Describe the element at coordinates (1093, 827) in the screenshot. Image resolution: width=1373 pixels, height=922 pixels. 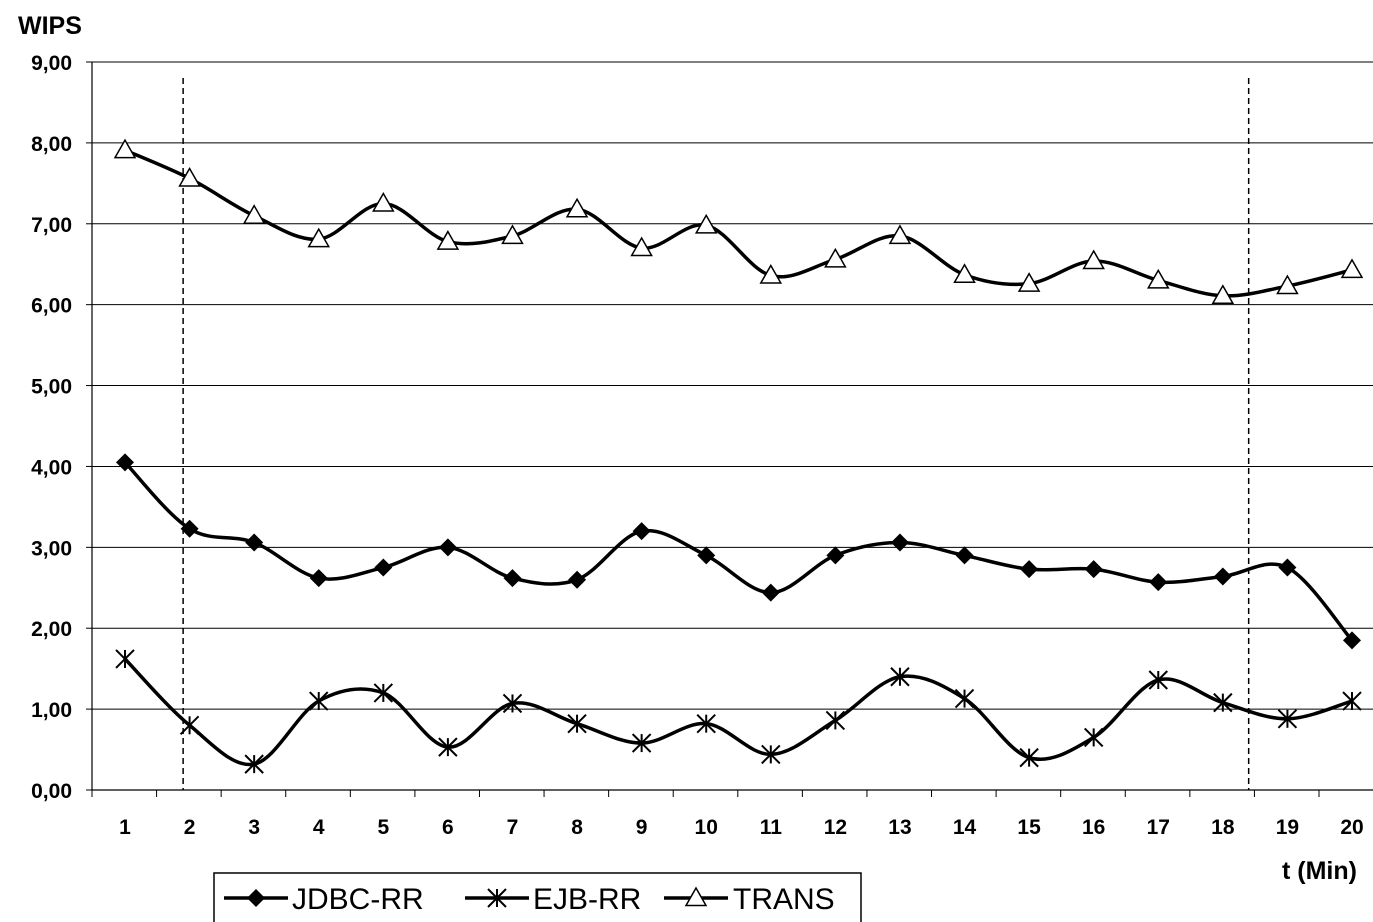
I see `x-tick-label: 16` at that location.